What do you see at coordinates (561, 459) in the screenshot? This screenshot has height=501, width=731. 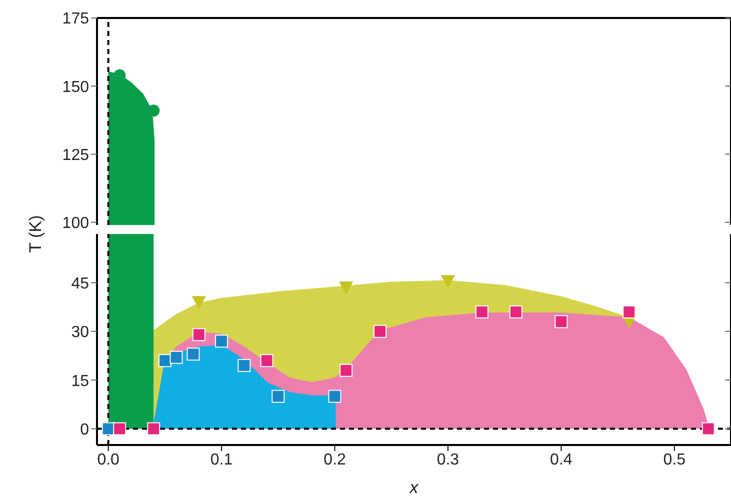 I see `x-tick-label: 0.4` at bounding box center [561, 459].